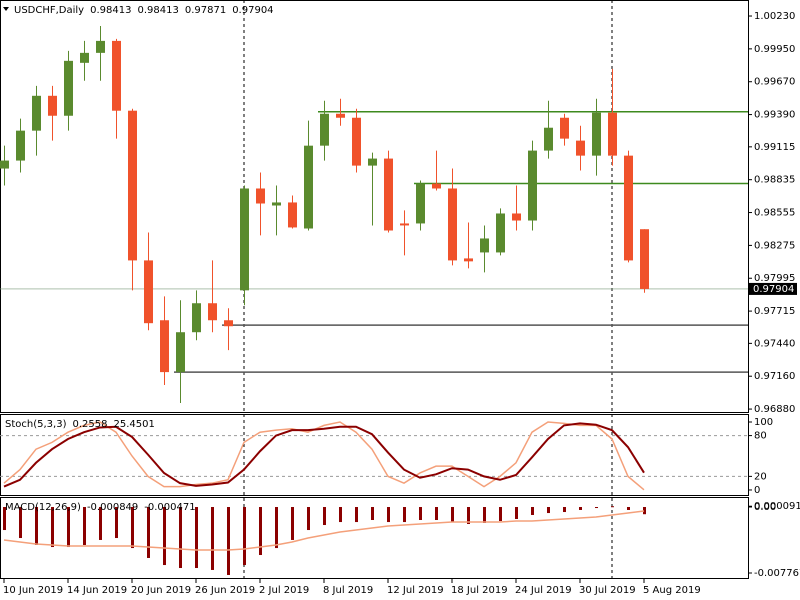  Describe the element at coordinates (672, 590) in the screenshot. I see `x-tick-label: 5 Aug 2019` at that location.